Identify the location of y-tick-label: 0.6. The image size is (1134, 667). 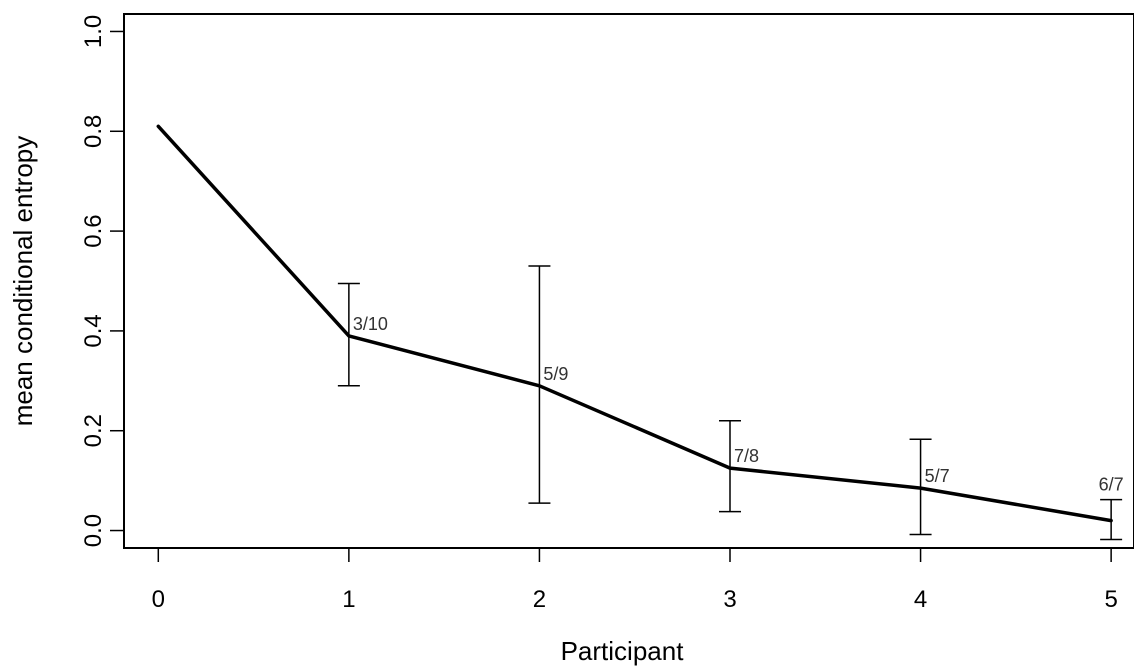
(93, 230).